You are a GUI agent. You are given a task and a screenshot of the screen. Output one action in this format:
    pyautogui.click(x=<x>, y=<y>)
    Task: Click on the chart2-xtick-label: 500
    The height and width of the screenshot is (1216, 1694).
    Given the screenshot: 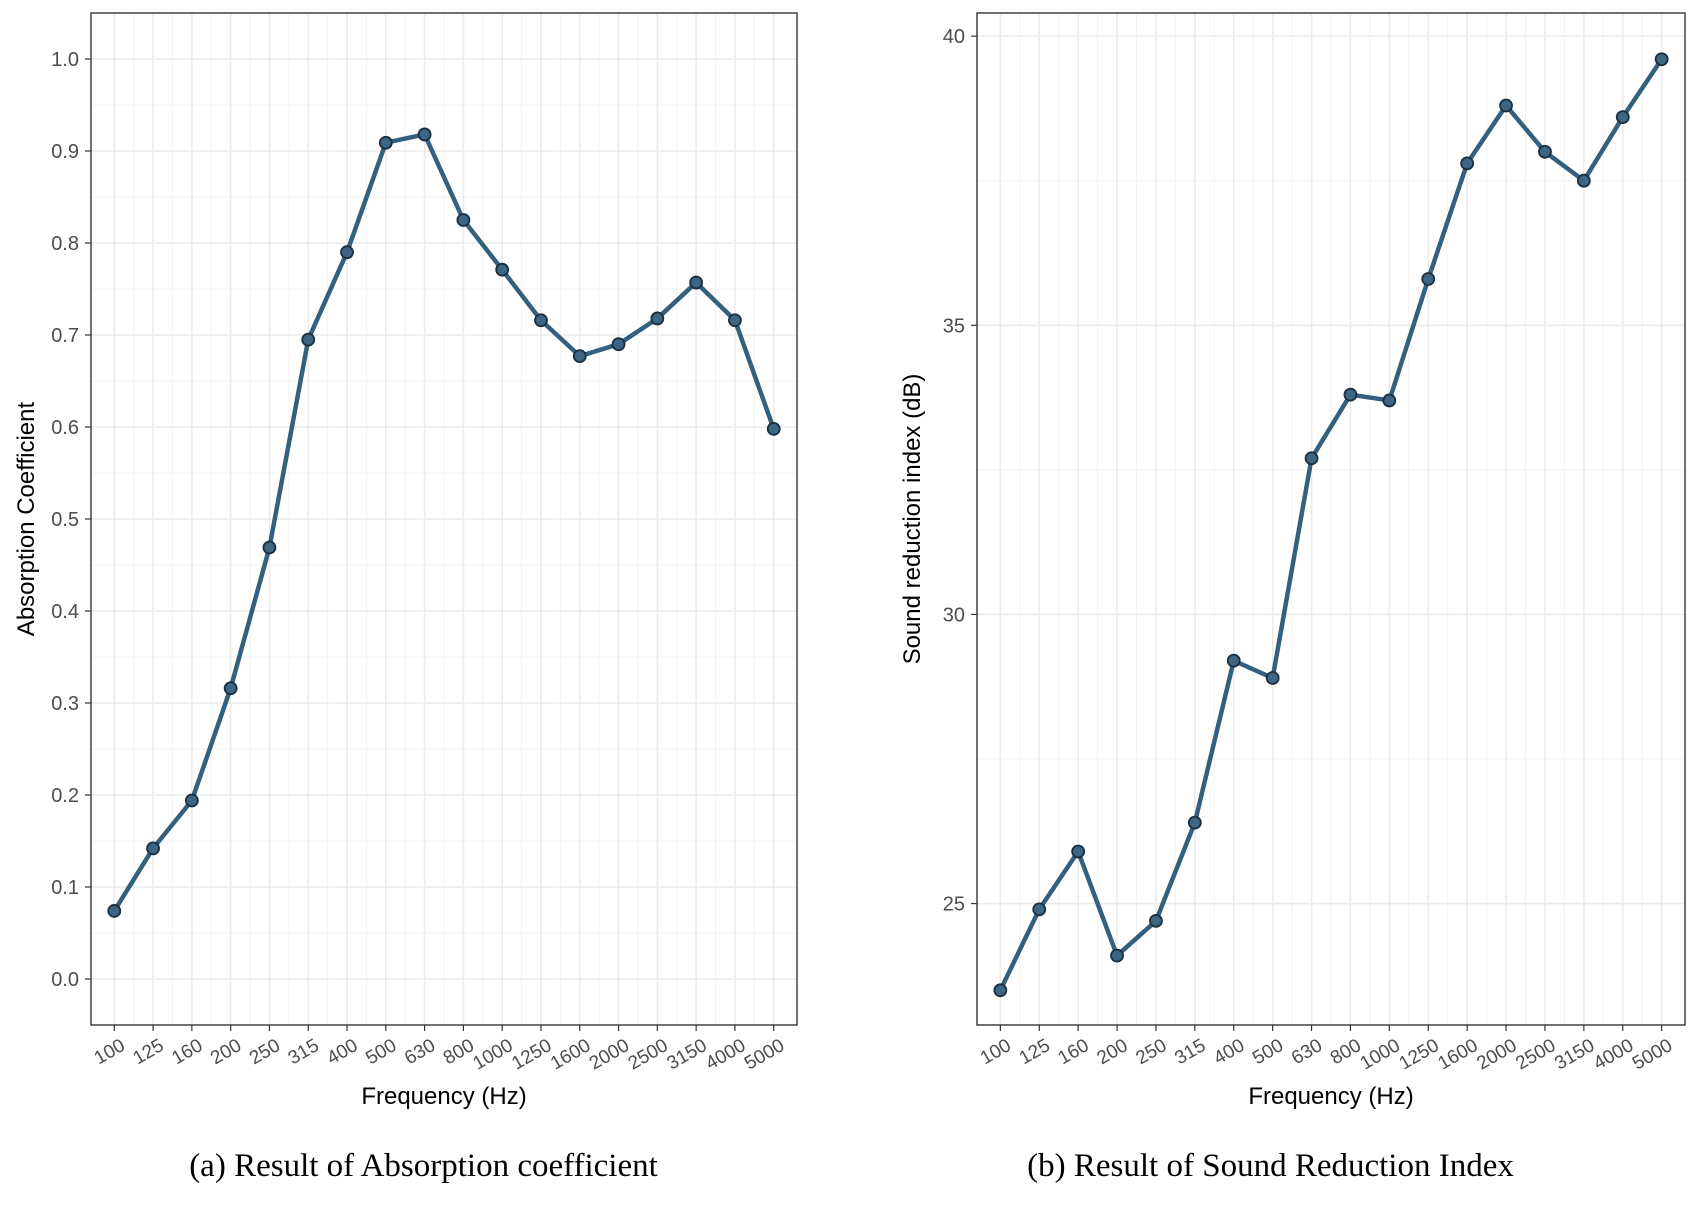 What is the action you would take?
    pyautogui.click(x=1268, y=1052)
    